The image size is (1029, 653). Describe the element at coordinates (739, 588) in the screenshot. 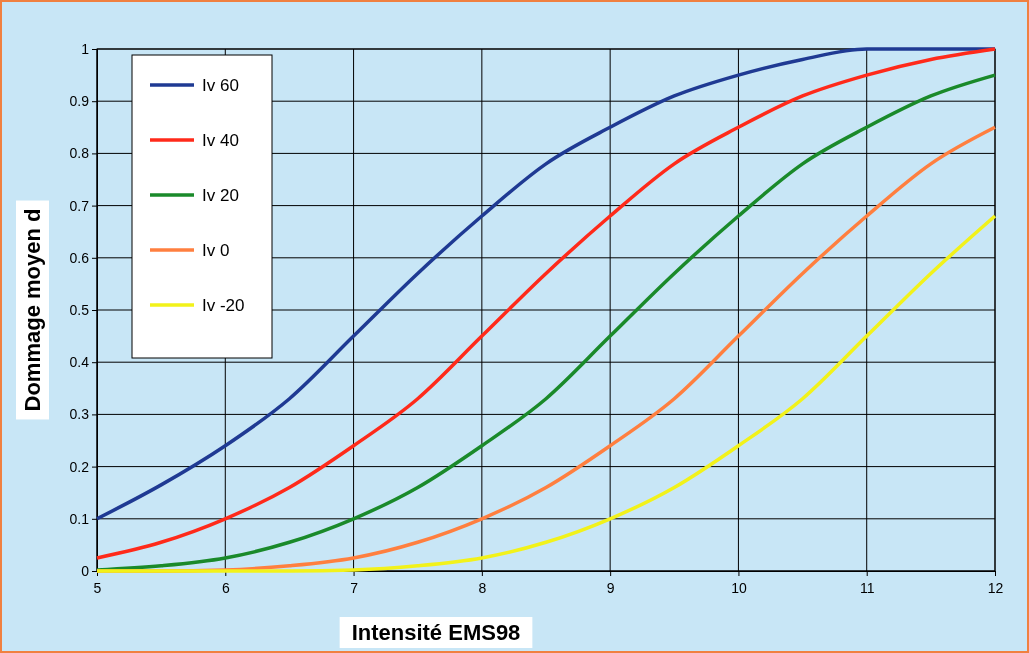

I see `x-tick-label: 10` at that location.